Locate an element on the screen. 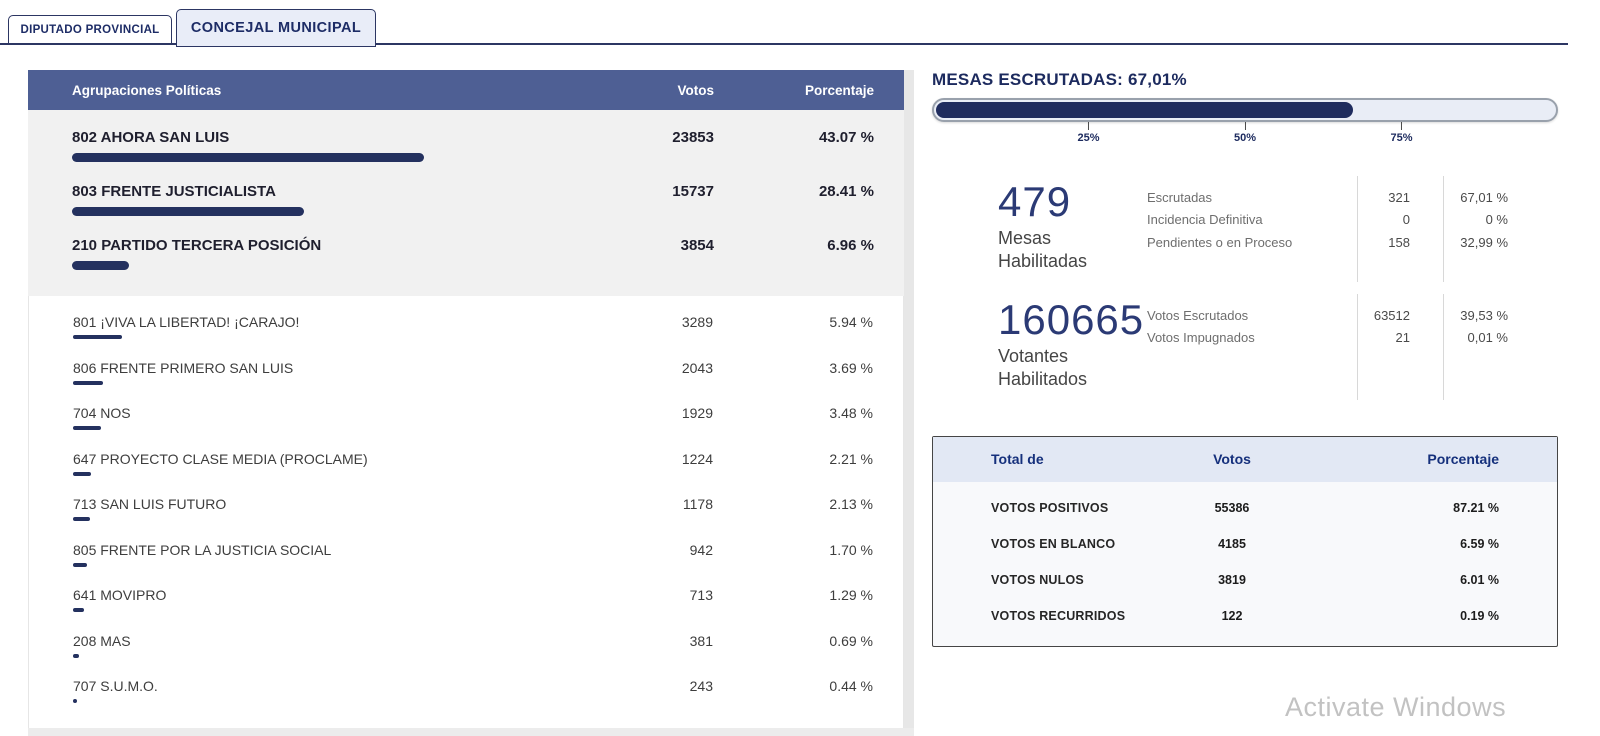  totals-row-votes: 55386 is located at coordinates (1232, 507).